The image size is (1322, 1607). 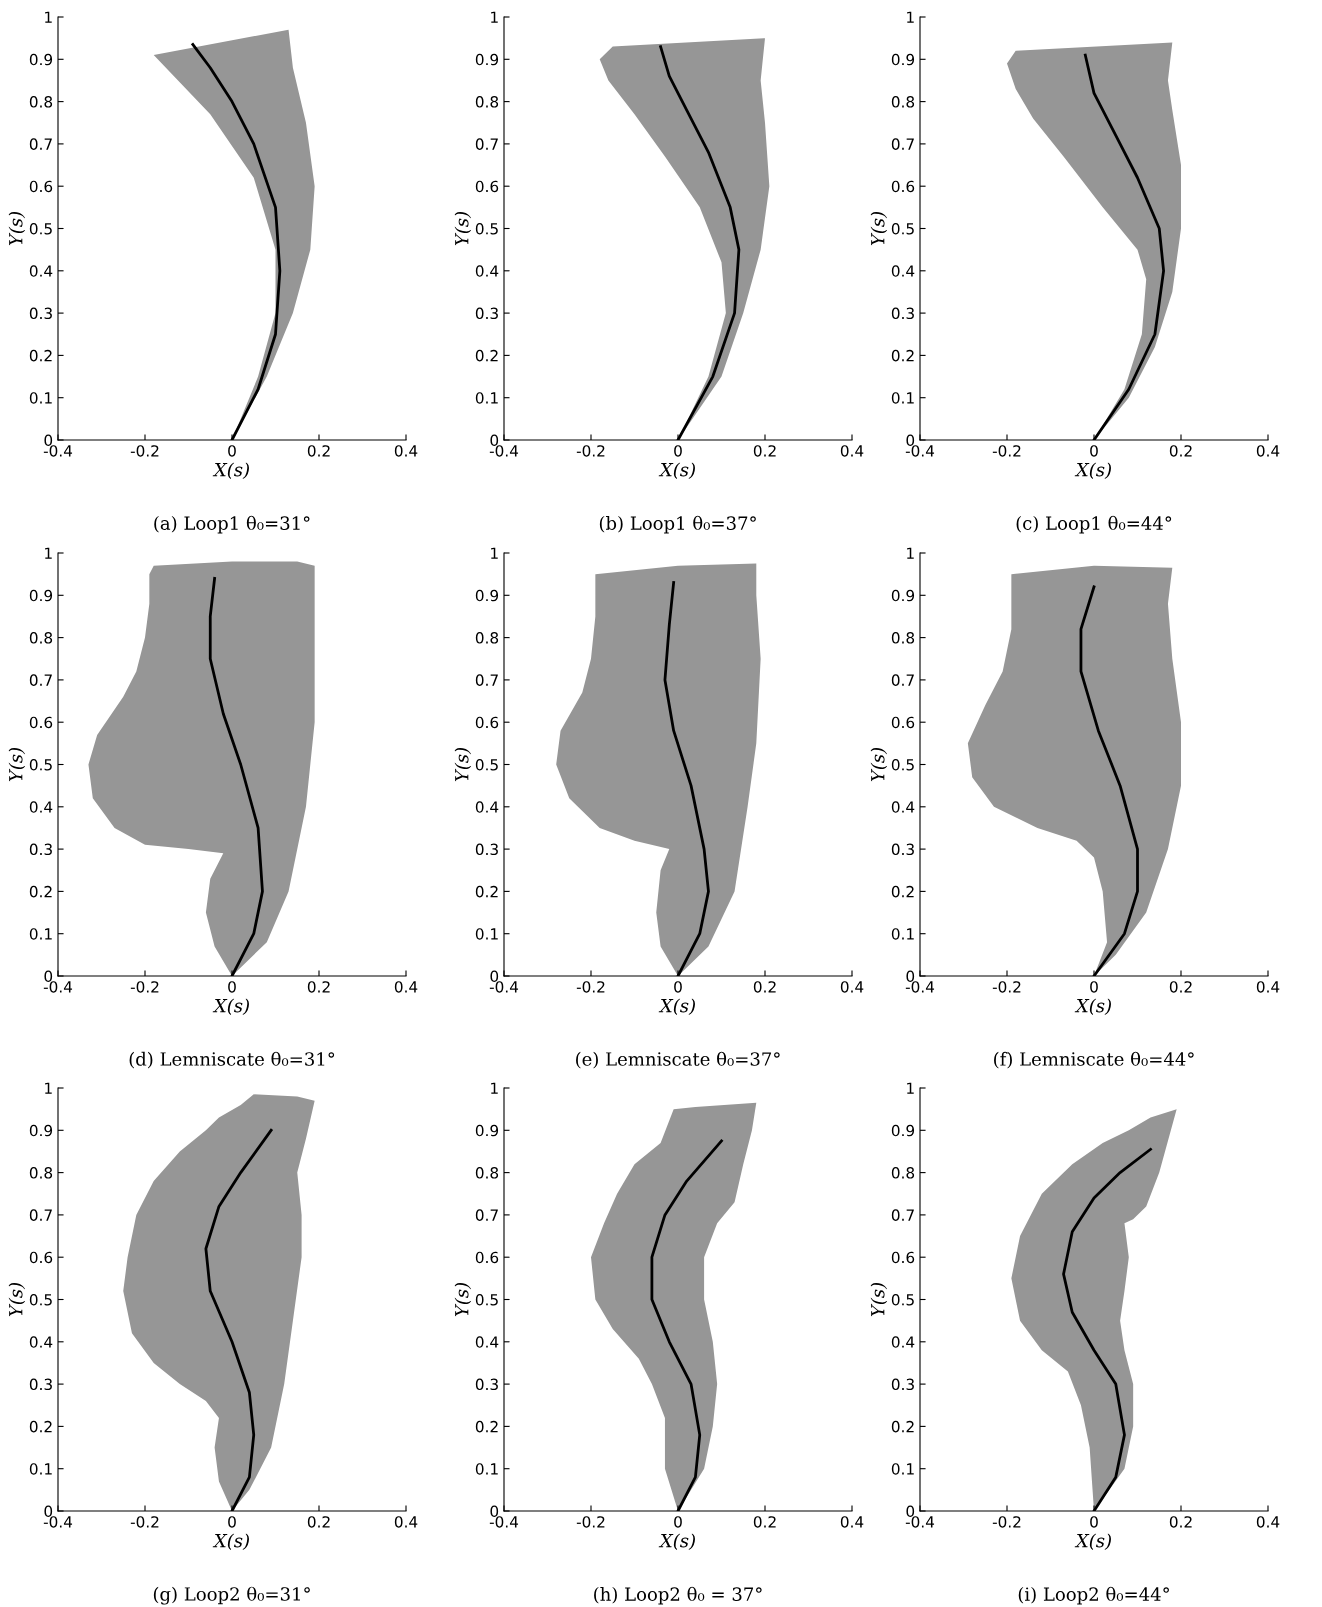 I want to click on text: (g) Loop2 θ₀=31°, so click(x=231, y=1595).